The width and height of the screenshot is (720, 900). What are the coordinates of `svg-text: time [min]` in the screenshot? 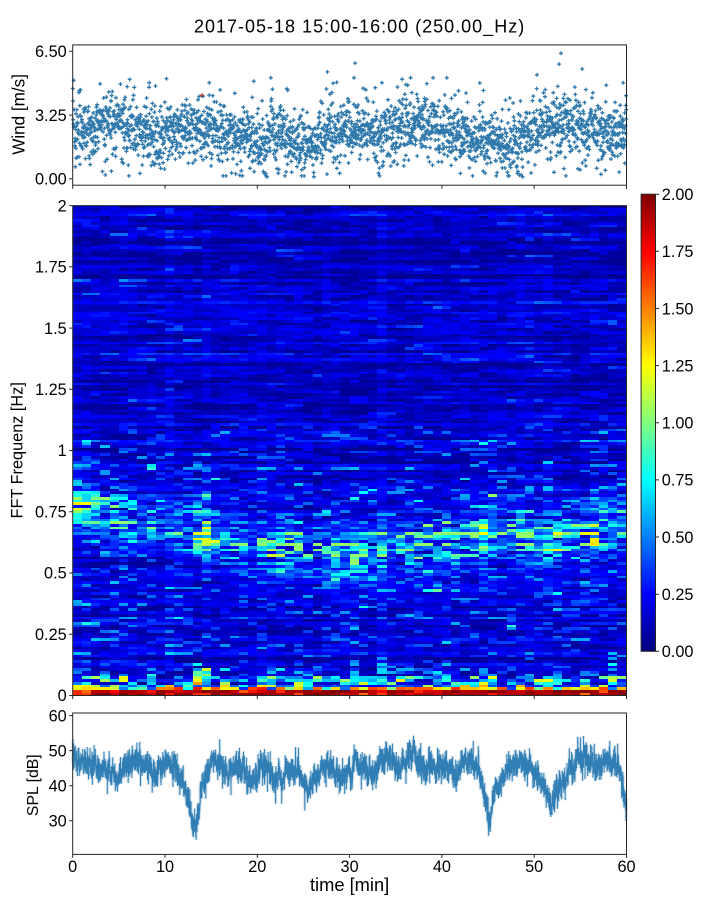 It's located at (349, 884).